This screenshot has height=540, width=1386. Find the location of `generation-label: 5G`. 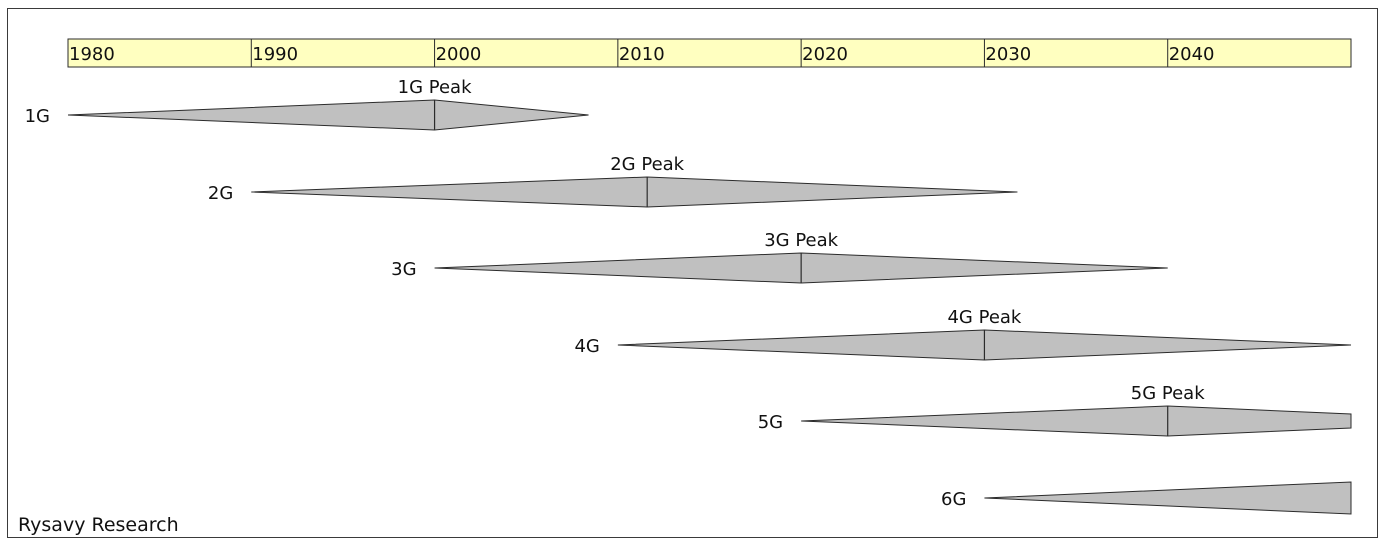

generation-label: 5G is located at coordinates (770, 422).